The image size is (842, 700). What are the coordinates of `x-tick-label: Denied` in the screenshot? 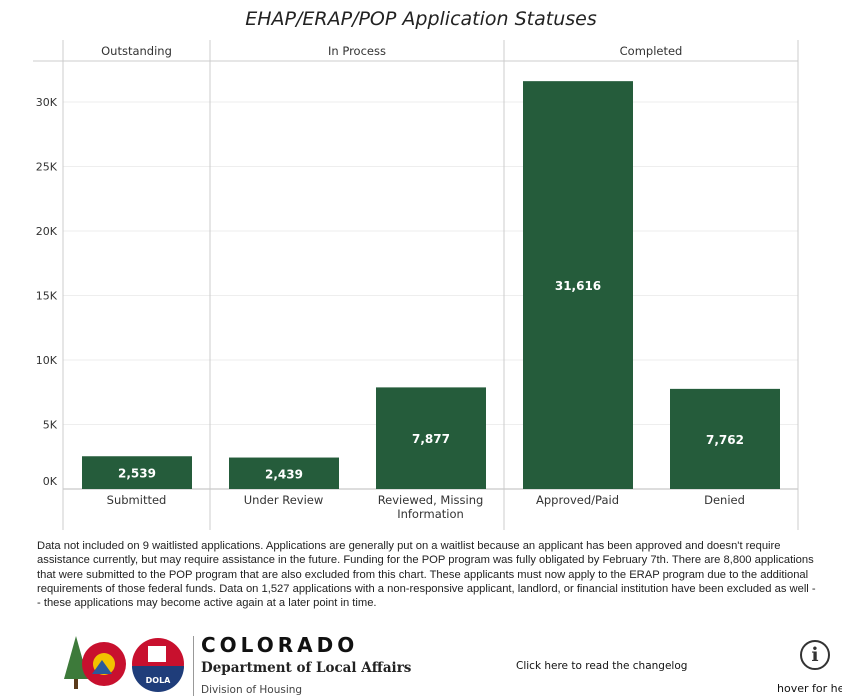 It's located at (724, 500).